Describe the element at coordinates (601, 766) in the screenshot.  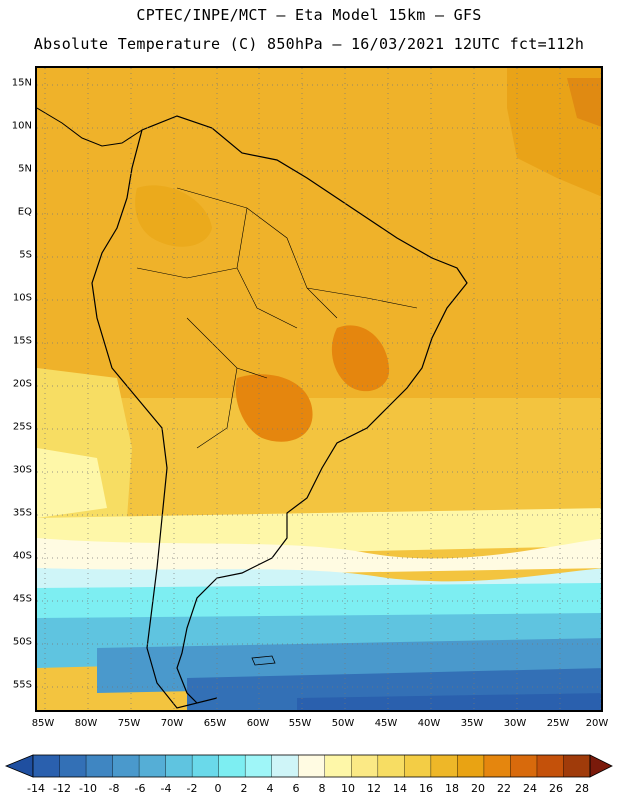
I see `colorbar-arrow-high` at that location.